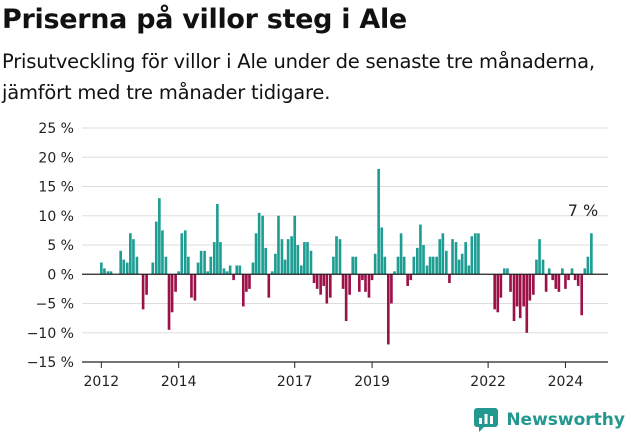 The width and height of the screenshot is (631, 439). Describe the element at coordinates (102, 382) in the screenshot. I see `x-tick-label: 2012` at that location.